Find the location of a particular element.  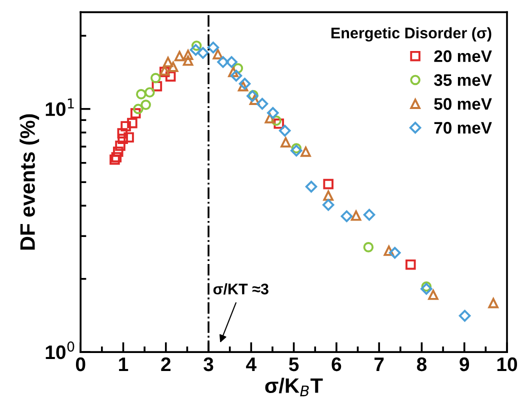

legend-label: 50 meV is located at coordinates (463, 104).